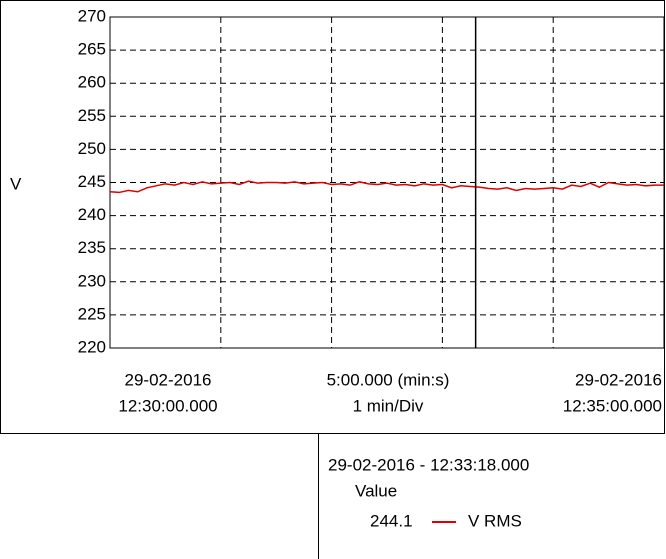 The width and height of the screenshot is (666, 559). What do you see at coordinates (391, 520) in the screenshot?
I see `cursor-value: 244.1` at bounding box center [391, 520].